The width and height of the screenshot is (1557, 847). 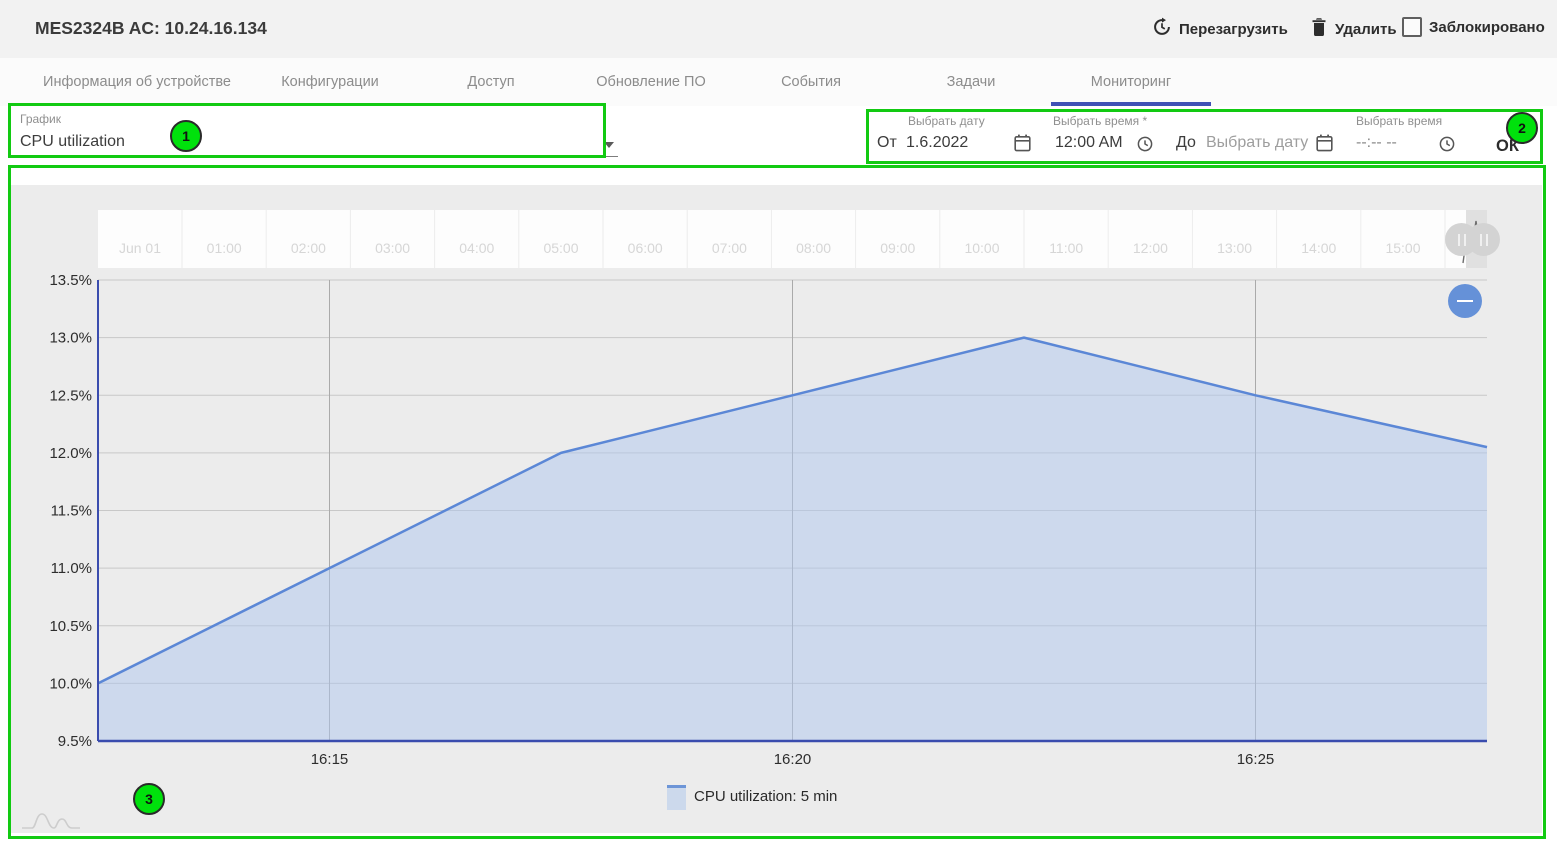 What do you see at coordinates (1399, 121) in the screenshot?
I see `to-time-label: Выбрать время` at bounding box center [1399, 121].